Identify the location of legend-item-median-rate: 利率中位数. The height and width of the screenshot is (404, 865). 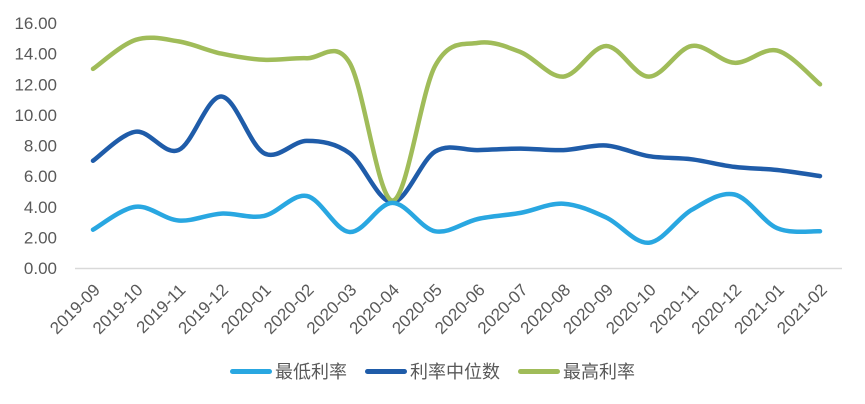
(432, 371).